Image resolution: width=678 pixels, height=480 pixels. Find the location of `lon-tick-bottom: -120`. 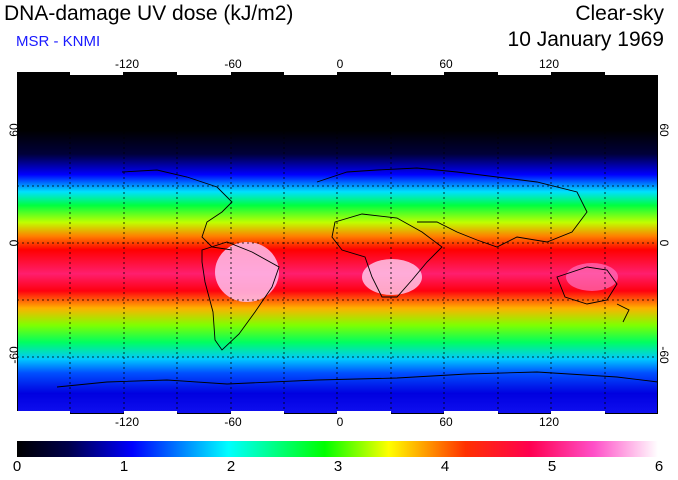

lon-tick-bottom: -120 is located at coordinates (127, 422).